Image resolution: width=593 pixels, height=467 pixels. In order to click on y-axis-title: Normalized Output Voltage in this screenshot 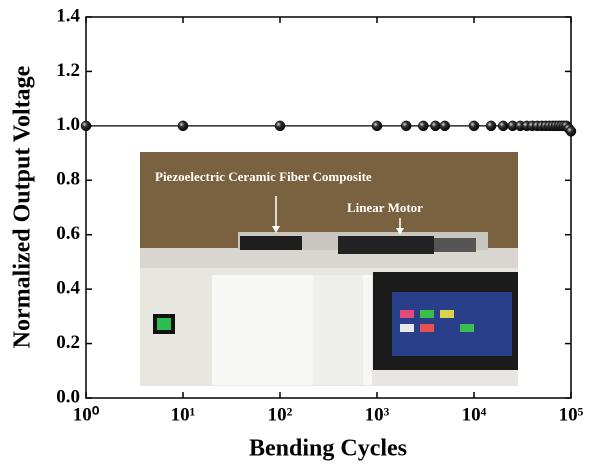, I will do `click(23, 206)`.